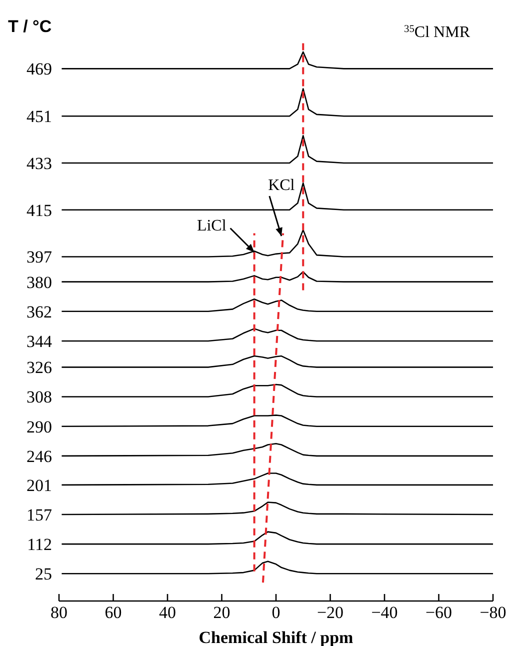 This screenshot has width=508, height=646. What do you see at coordinates (39, 426) in the screenshot?
I see `series-label: 290` at bounding box center [39, 426].